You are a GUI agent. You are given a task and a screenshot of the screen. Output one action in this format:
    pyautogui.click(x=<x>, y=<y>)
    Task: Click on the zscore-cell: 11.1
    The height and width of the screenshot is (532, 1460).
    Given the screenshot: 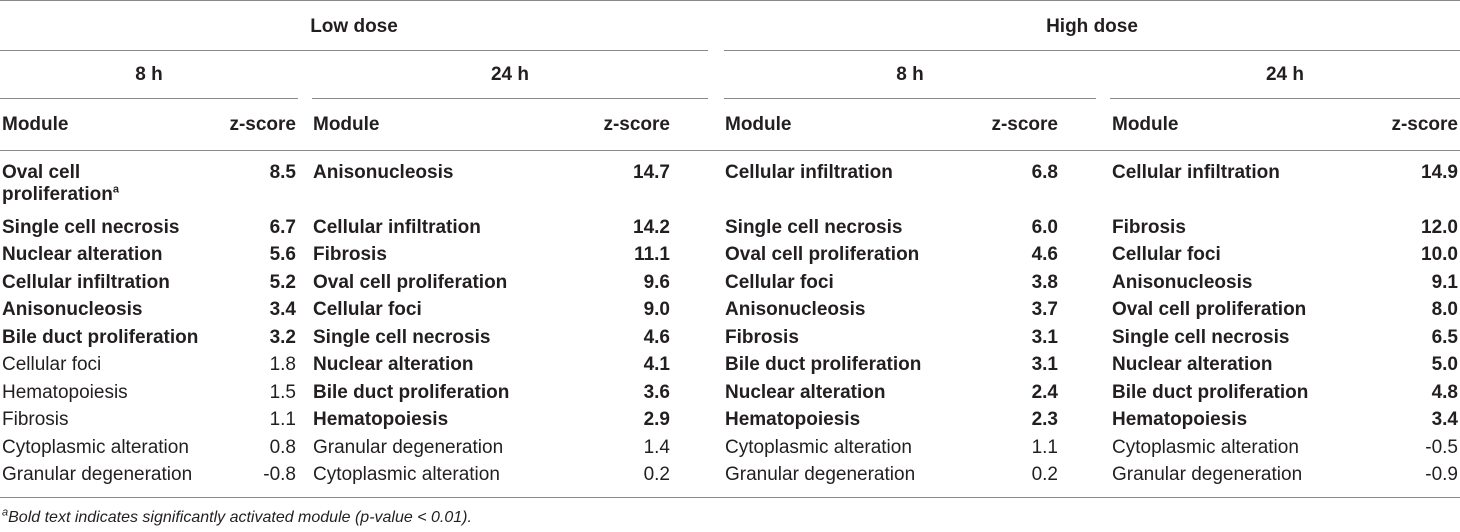 What is the action you would take?
    pyautogui.click(x=652, y=254)
    